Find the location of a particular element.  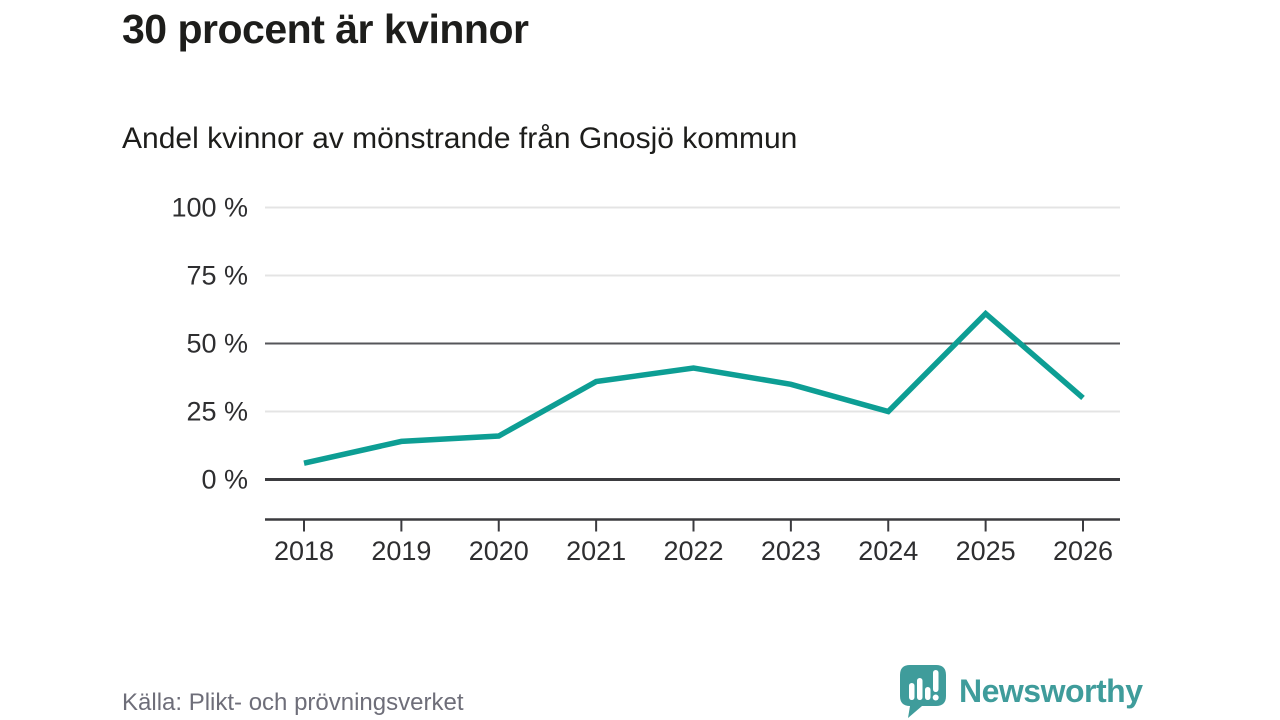

x-axis-tick-label: 2023 is located at coordinates (791, 551).